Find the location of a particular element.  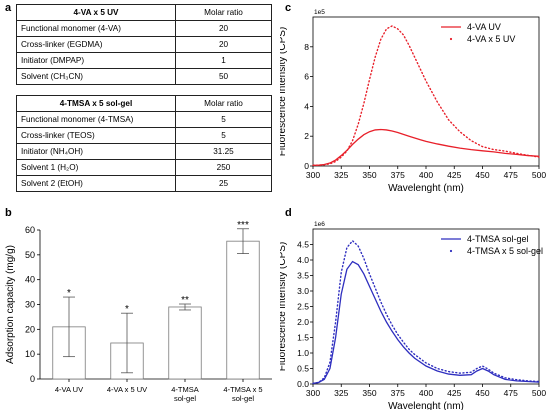

table-cell: 25 is located at coordinates (223, 183).